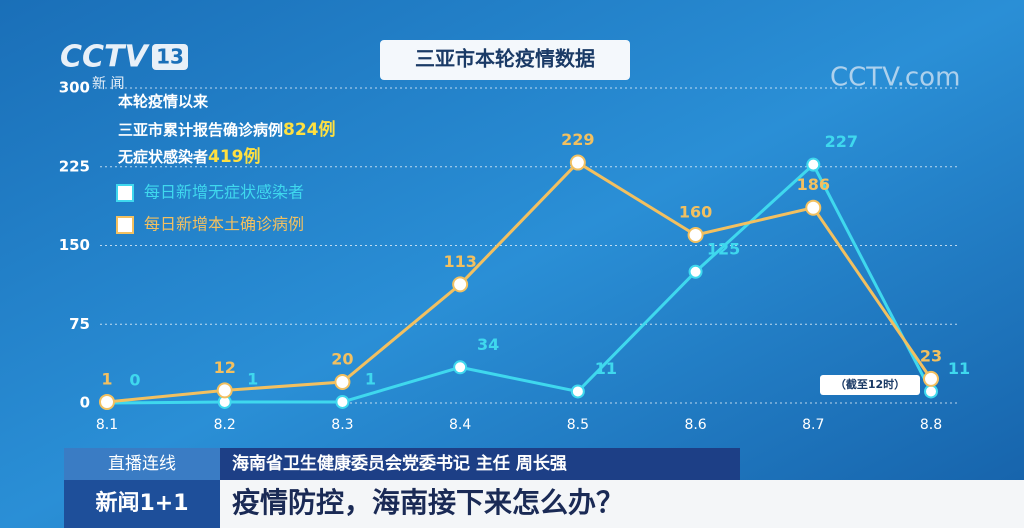 This screenshot has height=532, width=1024. Describe the element at coordinates (234, 156) in the screenshot. I see `annotation-highlight: 419例` at that location.